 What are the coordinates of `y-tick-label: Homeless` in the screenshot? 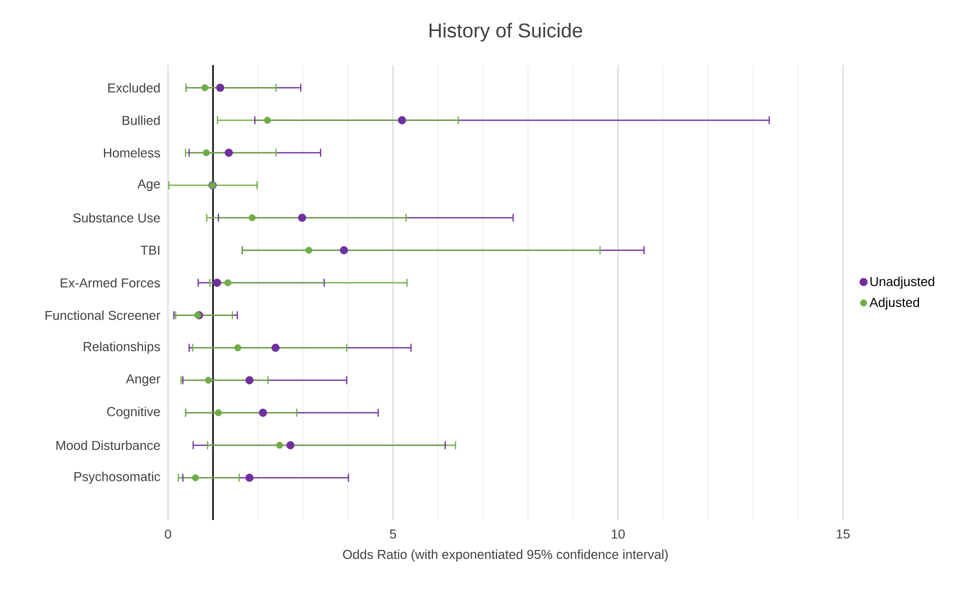 It's located at (132, 153).